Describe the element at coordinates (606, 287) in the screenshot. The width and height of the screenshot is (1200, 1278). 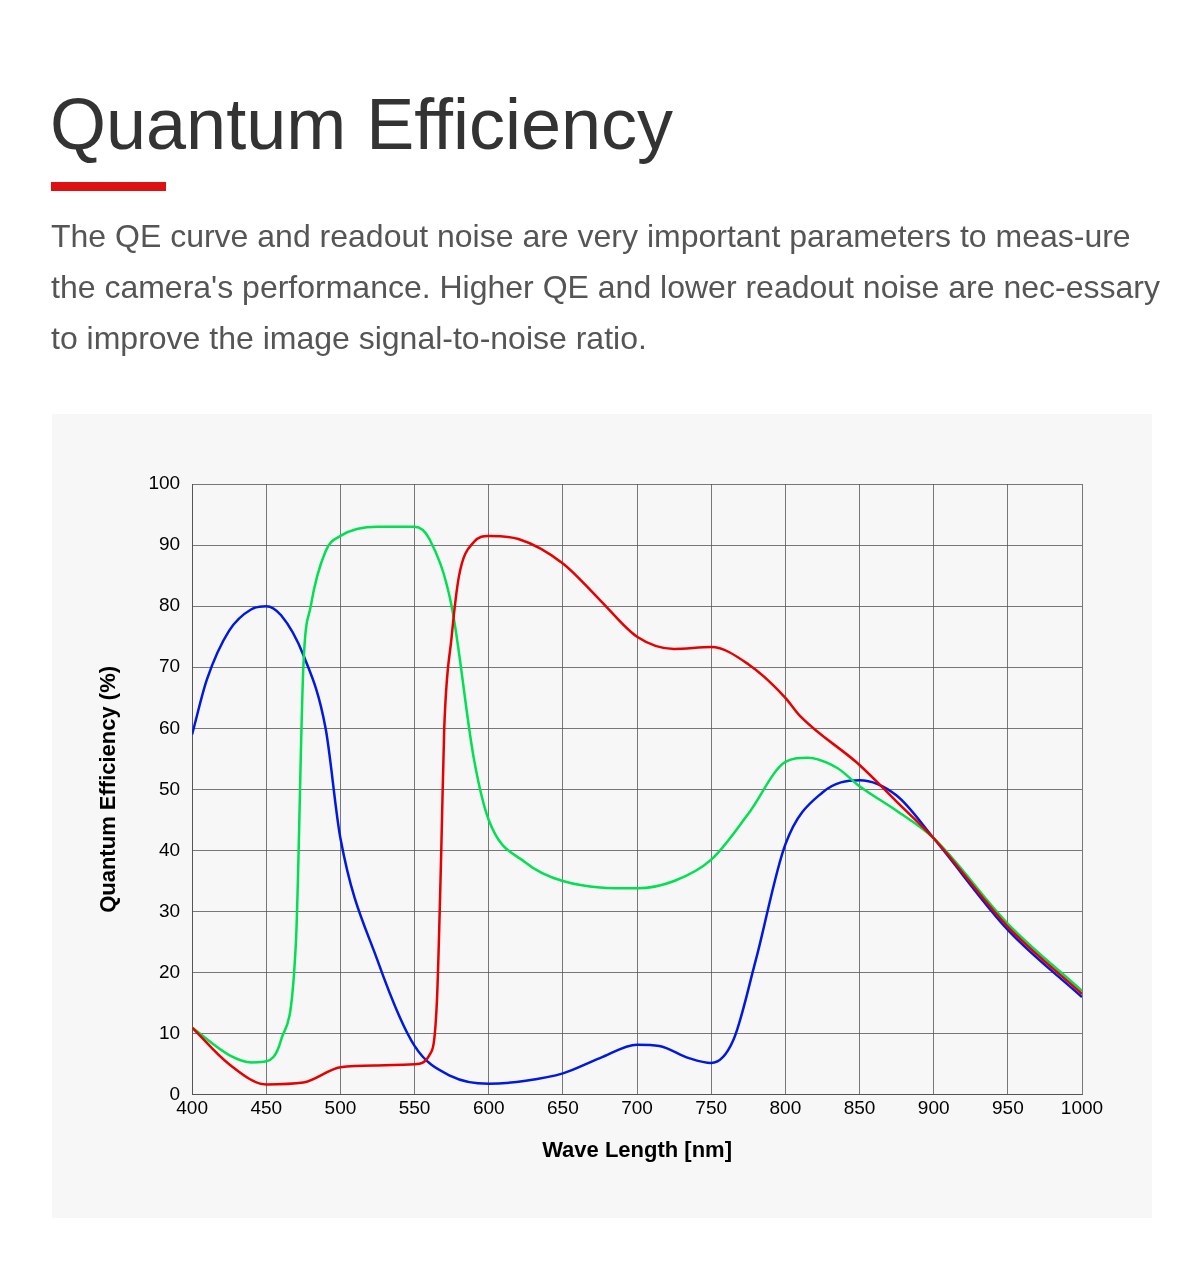
I see `chart-subtitle: The QE curve and readout noise are very important parameters to meas-ure the camera's performance. Higher QE and lower readout noise are nec-essary to improve the image signal-to-noise ratio.` at that location.